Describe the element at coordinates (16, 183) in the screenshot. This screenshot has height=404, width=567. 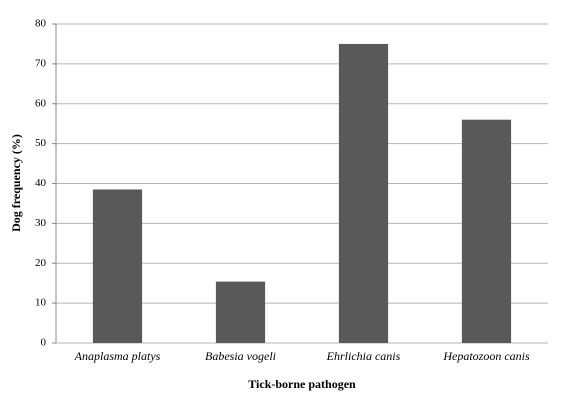
I see `y-axis-title: Dog frequency (%)` at that location.